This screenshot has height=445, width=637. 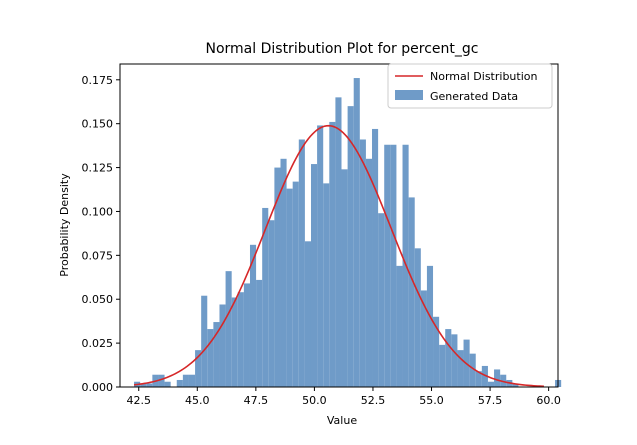 I want to click on legend-box, so click(x=470, y=86).